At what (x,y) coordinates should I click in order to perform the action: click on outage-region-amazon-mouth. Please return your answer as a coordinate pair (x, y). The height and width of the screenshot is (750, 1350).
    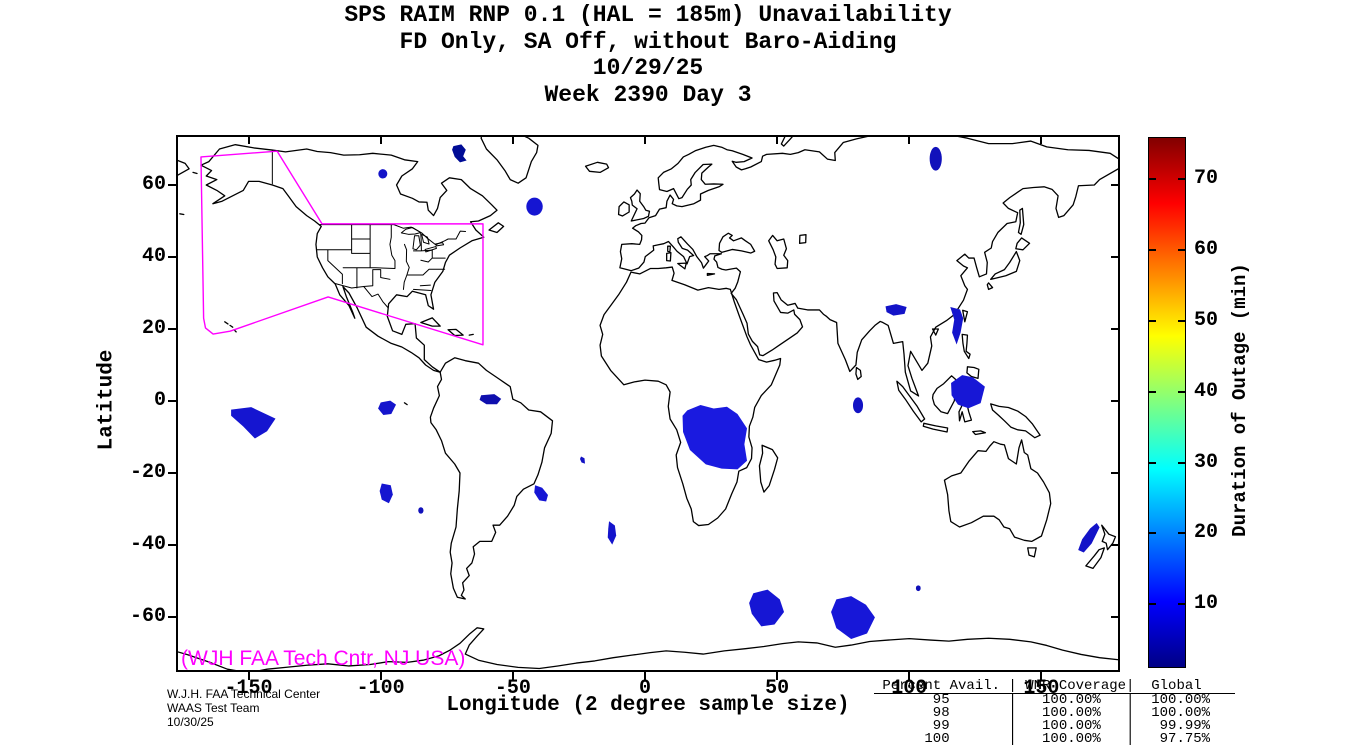
    Looking at the image, I should click on (490, 399).